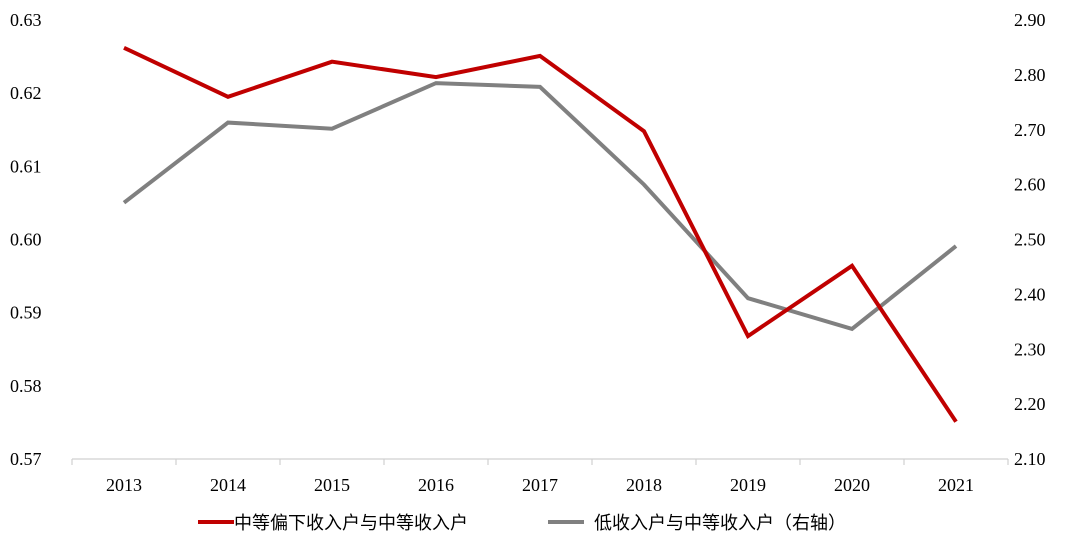 The image size is (1080, 551). I want to click on left-axis-ticks: 0.57 0.58 0.59 0.60 0.61 0.62 0.63, so click(26, 239).